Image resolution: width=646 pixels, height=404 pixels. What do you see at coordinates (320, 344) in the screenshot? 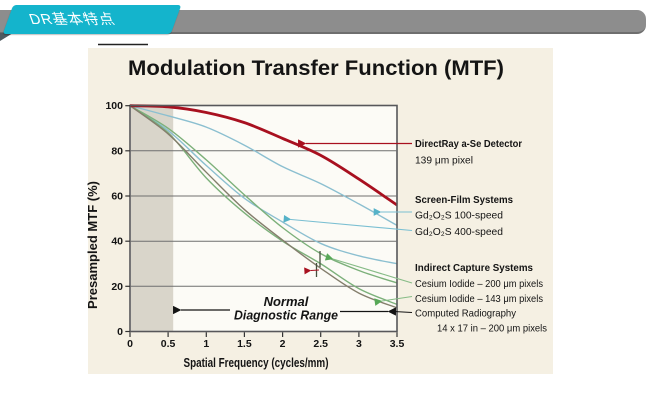
I see `svg-text: 2.5` at bounding box center [320, 344].